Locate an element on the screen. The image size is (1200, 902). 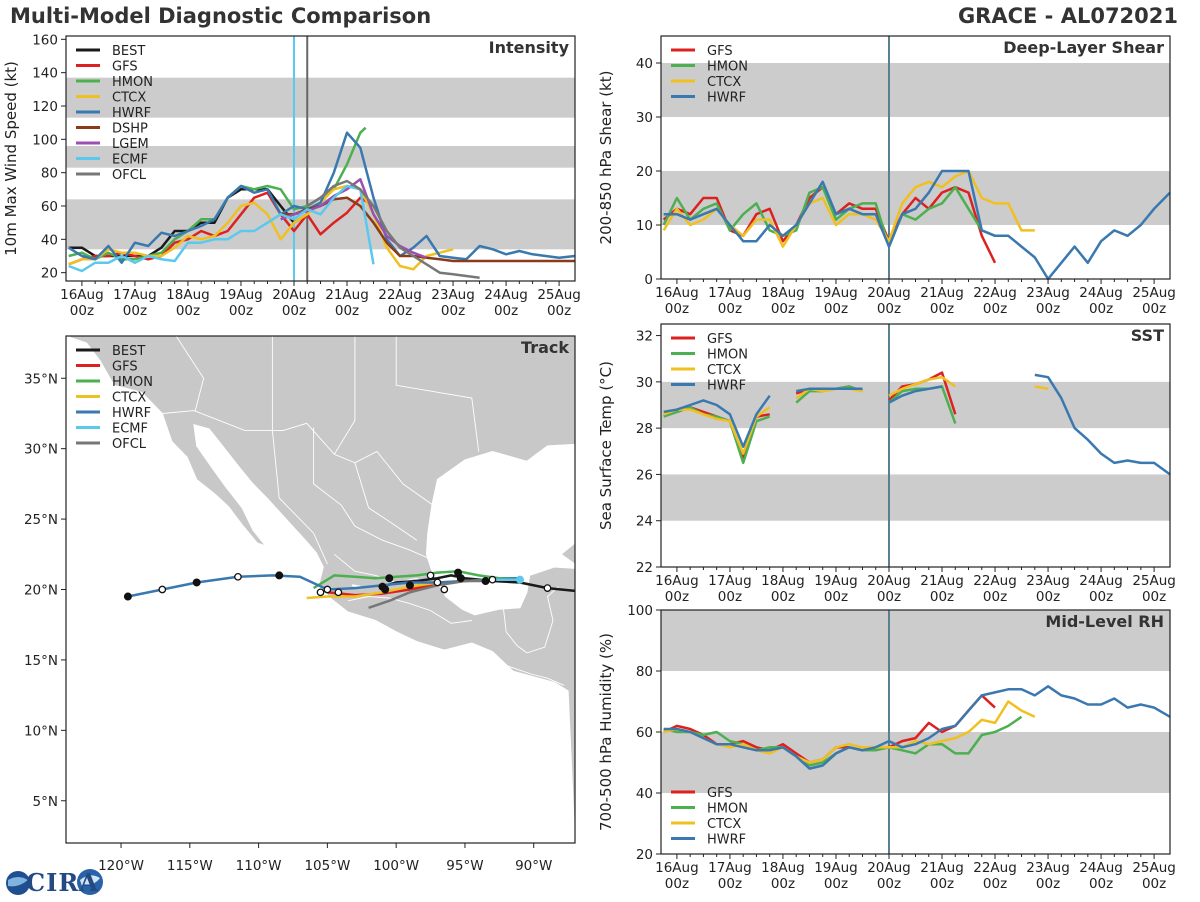
logo-emblem-icon is located at coordinates (54, 882).